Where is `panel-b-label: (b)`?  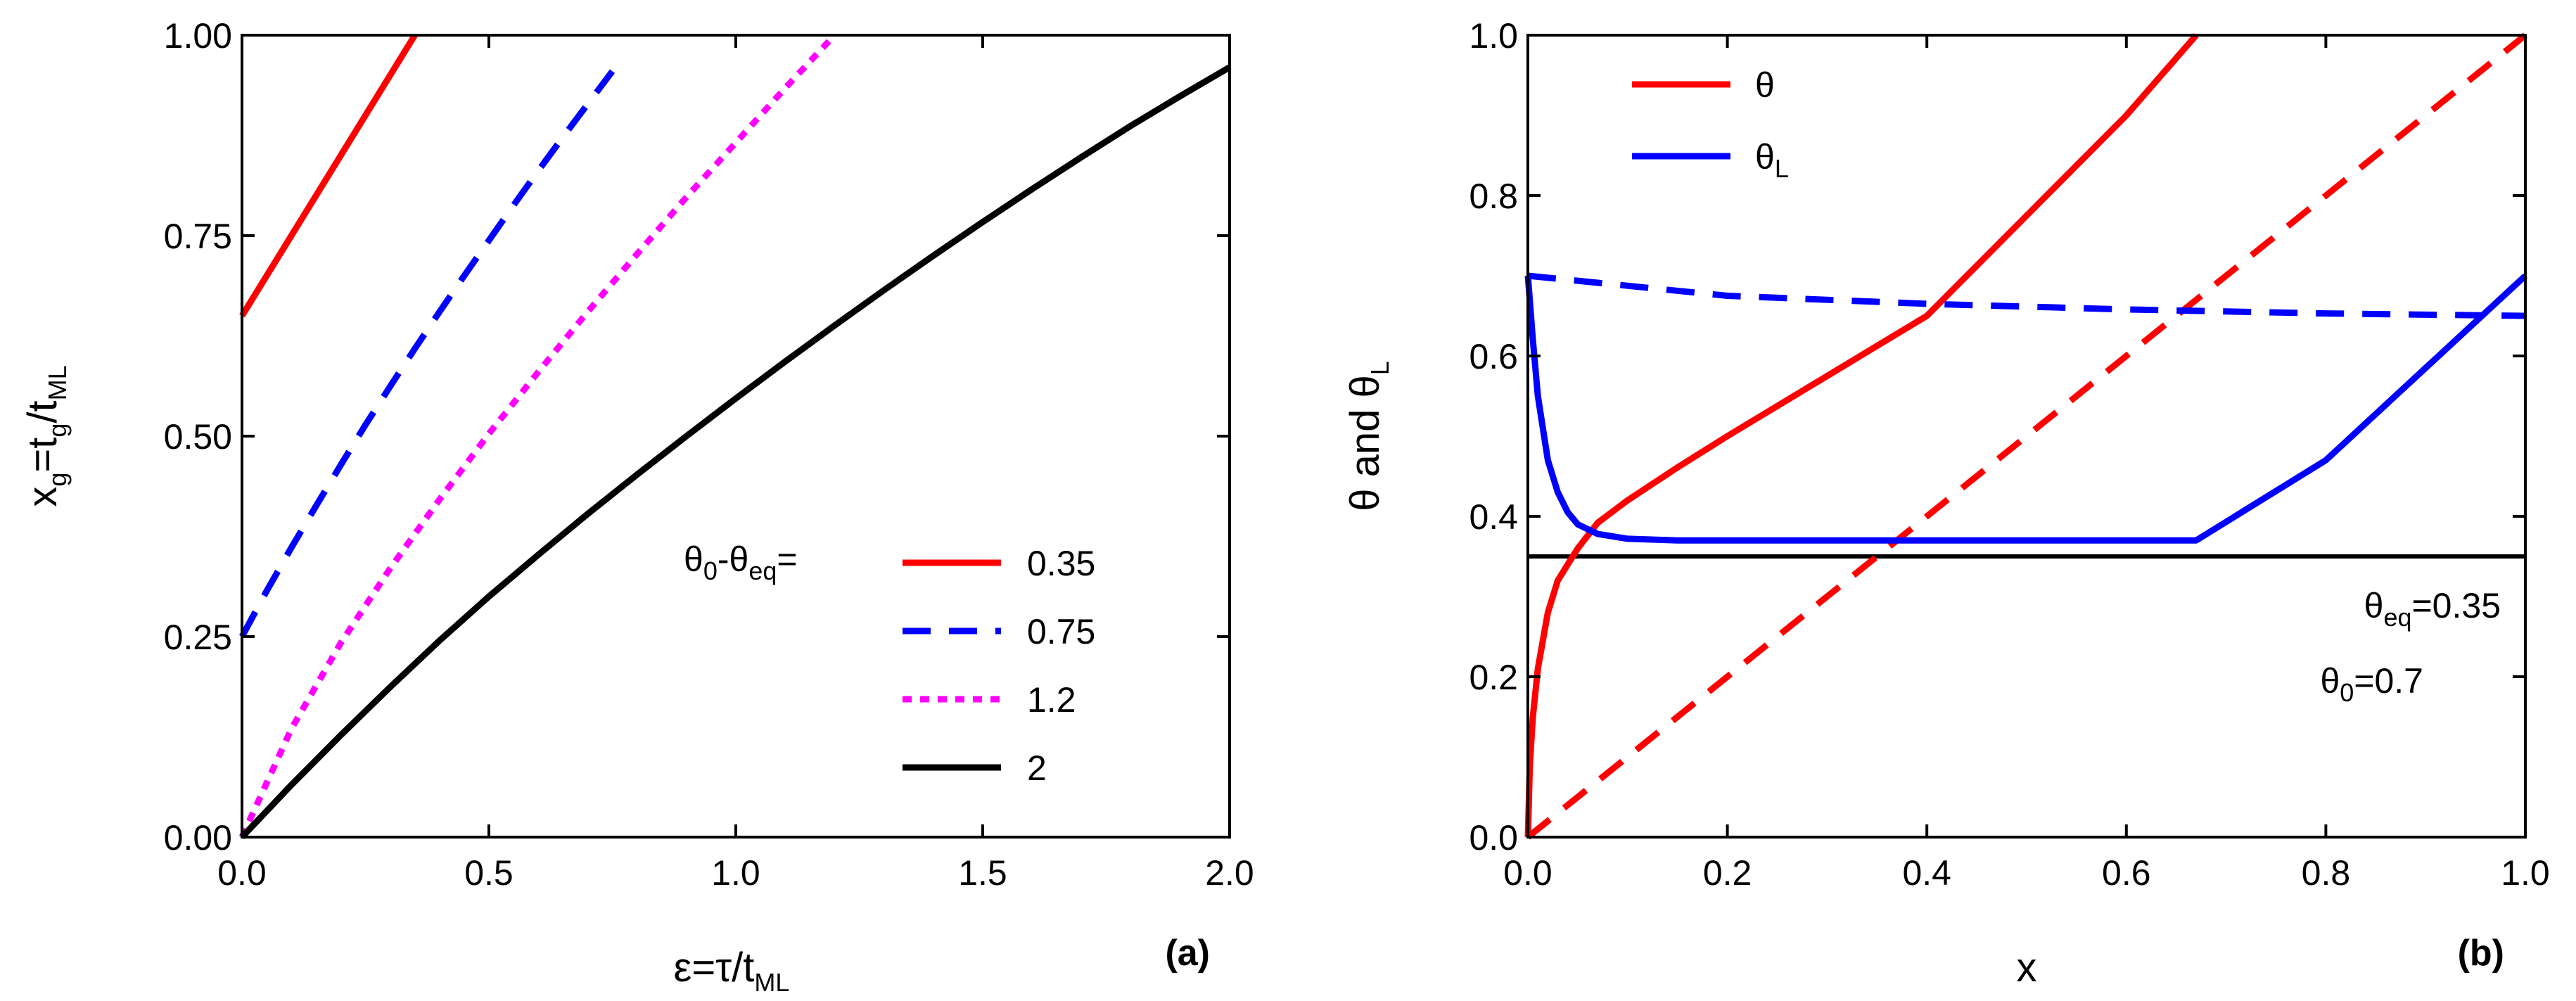
panel-b-label: (b) is located at coordinates (2481, 954).